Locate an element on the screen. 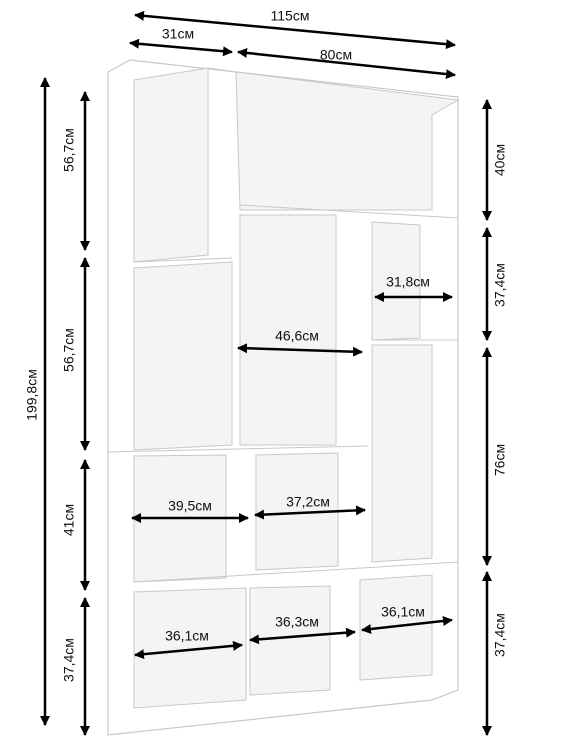 This screenshot has height=750, width=570. dimension-label: 31см is located at coordinates (178, 34).